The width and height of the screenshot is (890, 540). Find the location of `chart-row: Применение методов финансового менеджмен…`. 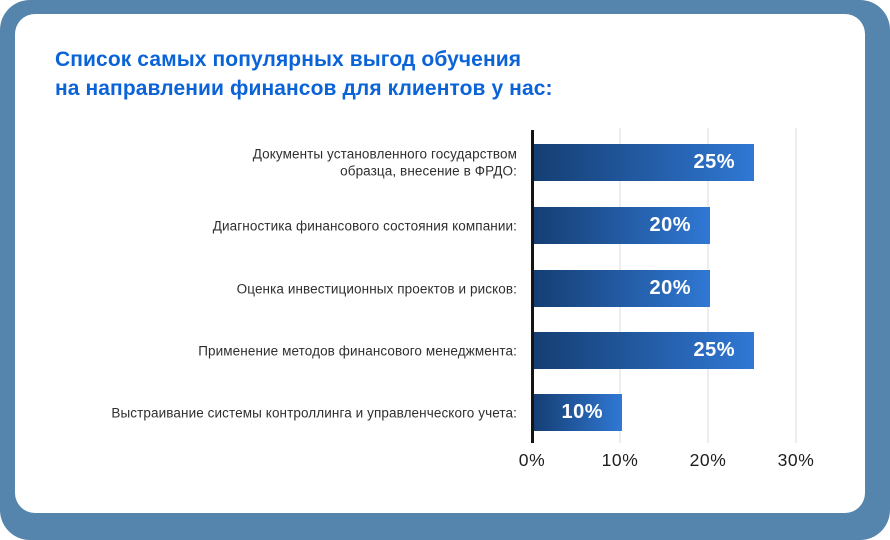

chart-row: Применение методов финансового менеджмен… is located at coordinates (445, 350).